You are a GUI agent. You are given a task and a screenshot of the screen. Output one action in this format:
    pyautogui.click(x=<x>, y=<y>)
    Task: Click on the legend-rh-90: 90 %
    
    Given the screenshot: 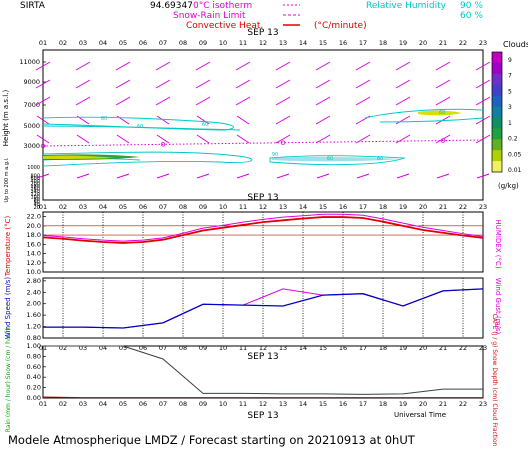 What is the action you would take?
    pyautogui.click(x=471, y=6)
    